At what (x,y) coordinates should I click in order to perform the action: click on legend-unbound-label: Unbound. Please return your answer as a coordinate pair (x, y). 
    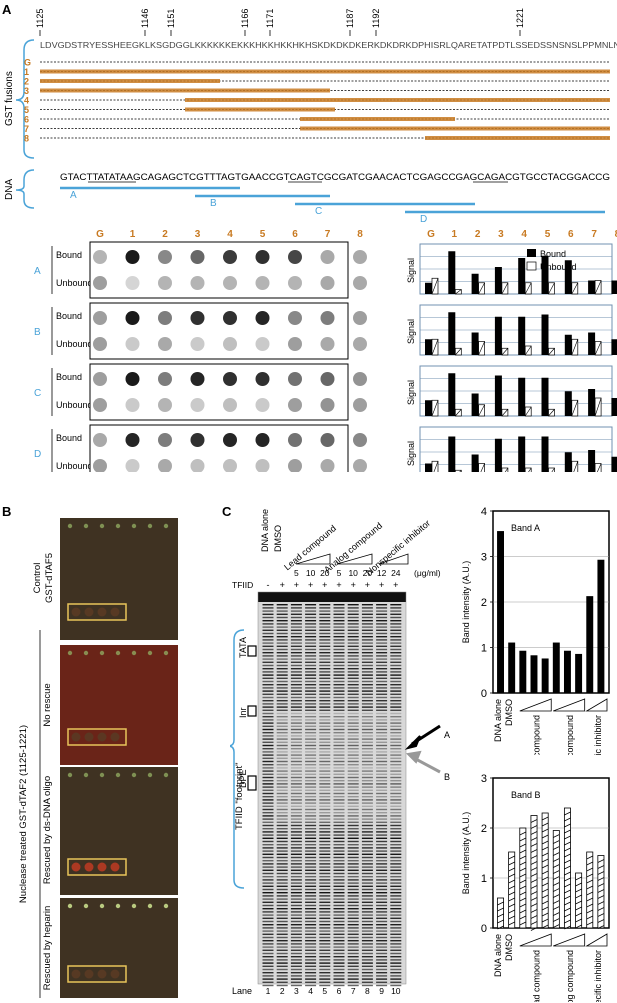
    Looking at the image, I should click on (558, 267).